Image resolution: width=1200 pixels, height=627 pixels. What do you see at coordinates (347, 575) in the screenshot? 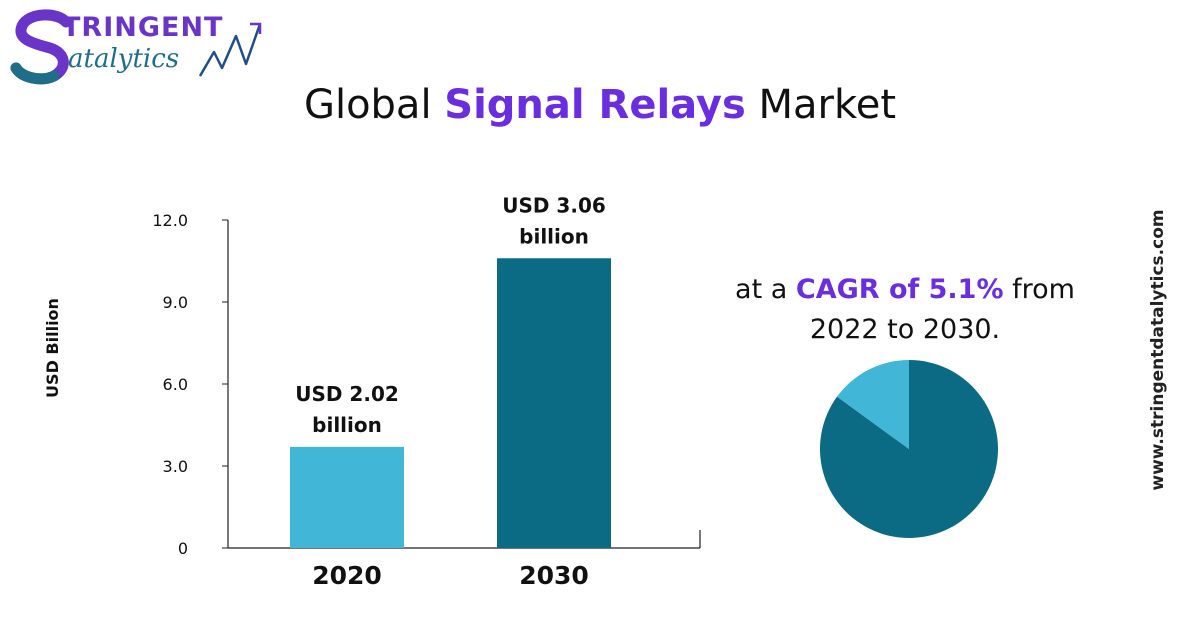
I see `x-tick-label: 2020` at bounding box center [347, 575].